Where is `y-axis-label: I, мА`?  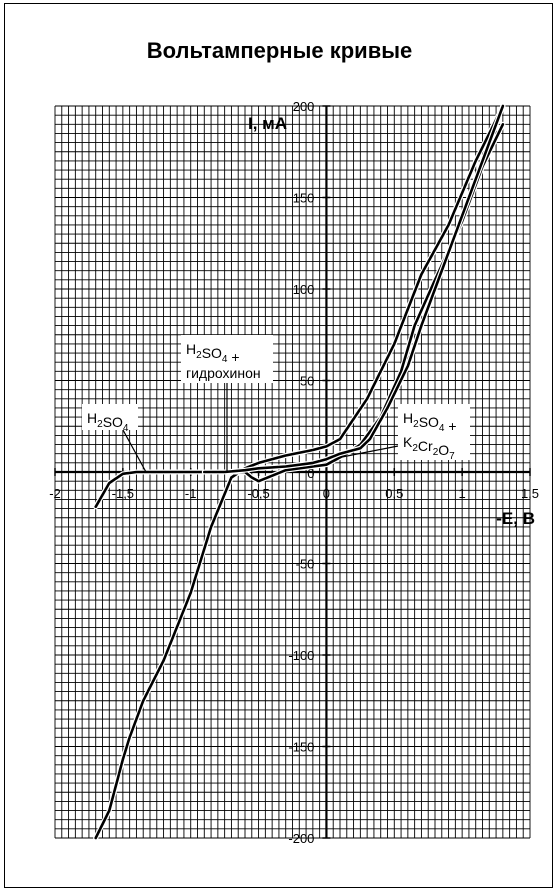 y-axis-label: I, мА is located at coordinates (267, 123).